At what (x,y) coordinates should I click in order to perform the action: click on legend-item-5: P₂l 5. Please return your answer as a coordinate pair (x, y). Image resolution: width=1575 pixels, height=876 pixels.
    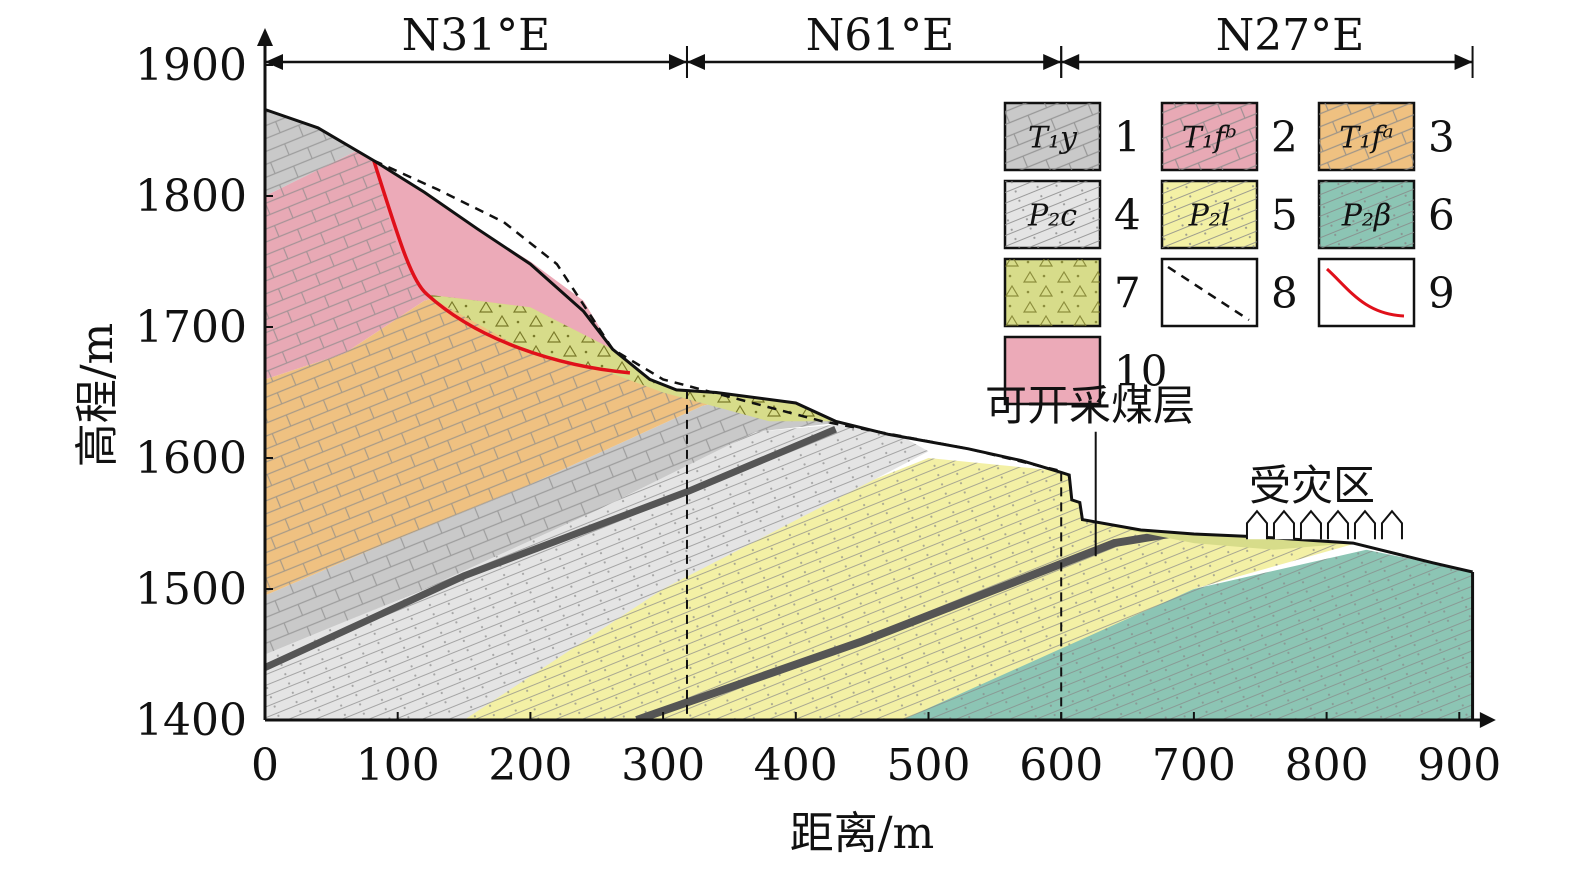
    Looking at the image, I should click on (1229, 214).